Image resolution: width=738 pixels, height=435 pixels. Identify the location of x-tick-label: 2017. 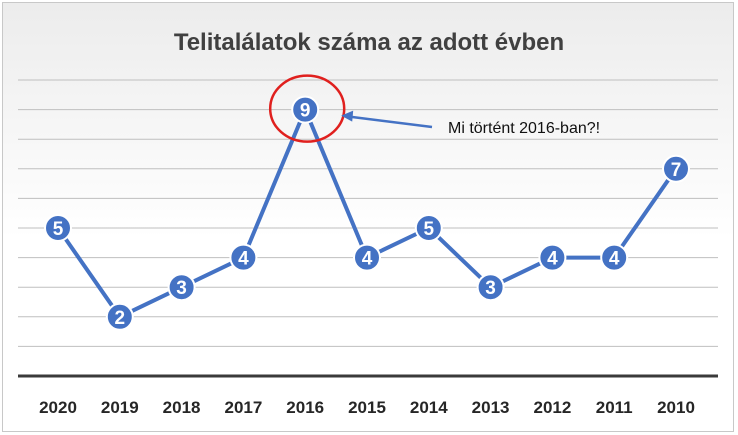
(243, 407).